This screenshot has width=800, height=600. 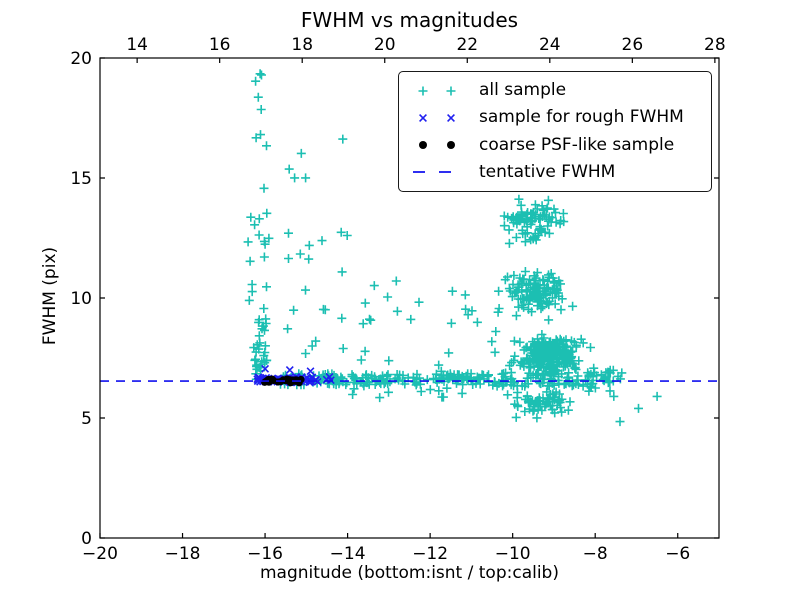 I want to click on y-axis-label: FWHM (pix), so click(x=50, y=296).